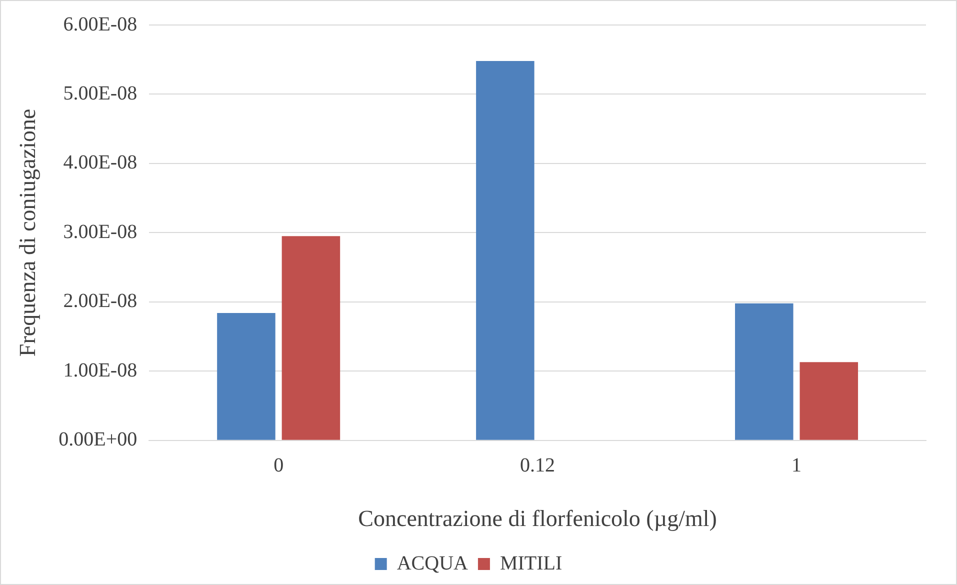 The height and width of the screenshot is (585, 957). I want to click on y-tick-label: 3.00E-08, so click(100, 231).